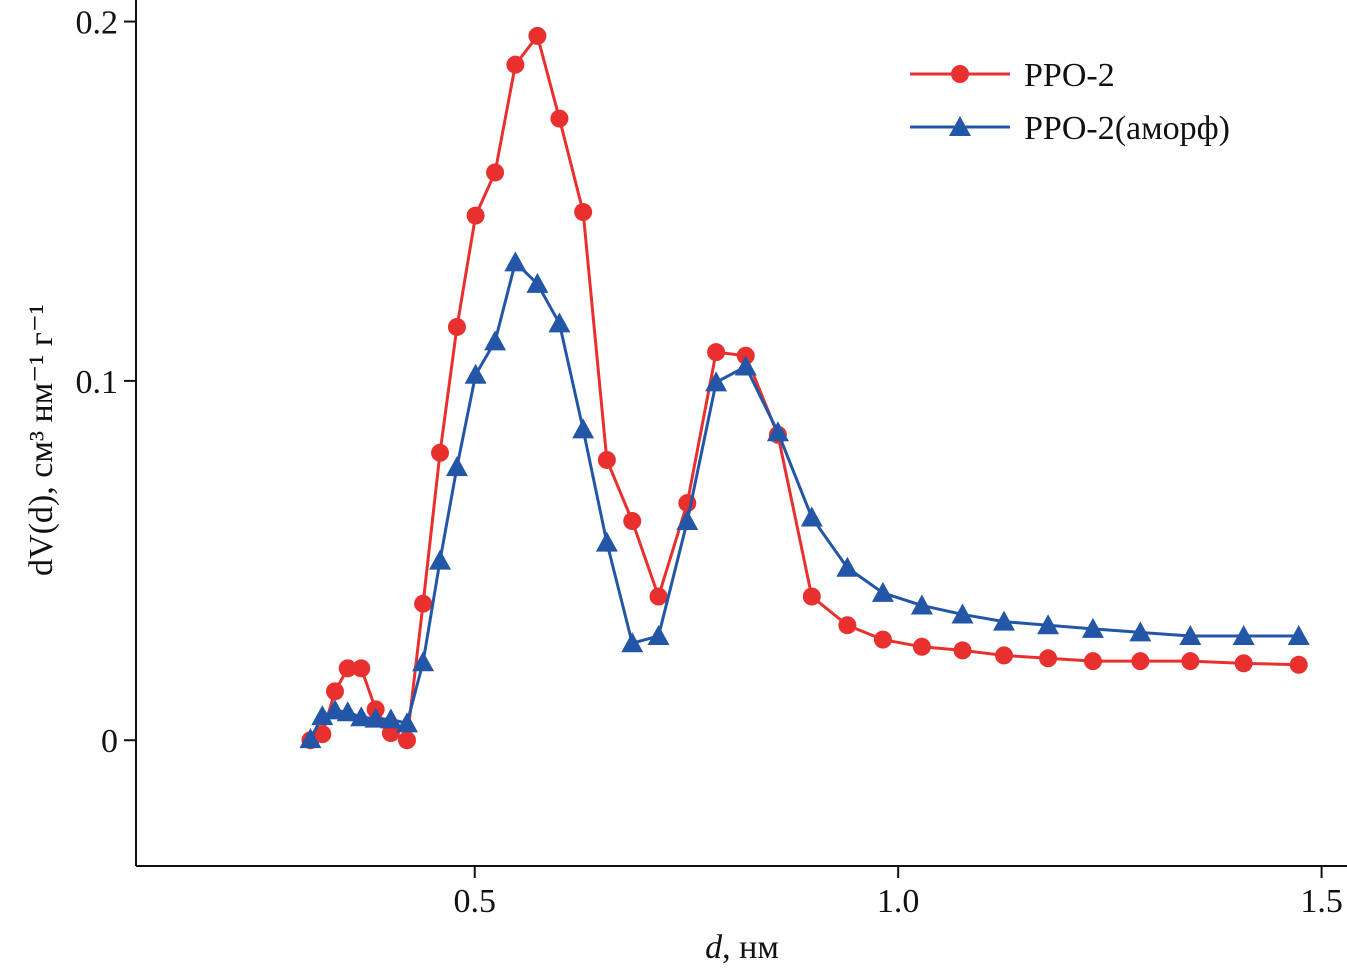 The image size is (1347, 971). Describe the element at coordinates (1070, 102) in the screenshot. I see `legend: PPO-2 PPO-2(аморф)` at that location.